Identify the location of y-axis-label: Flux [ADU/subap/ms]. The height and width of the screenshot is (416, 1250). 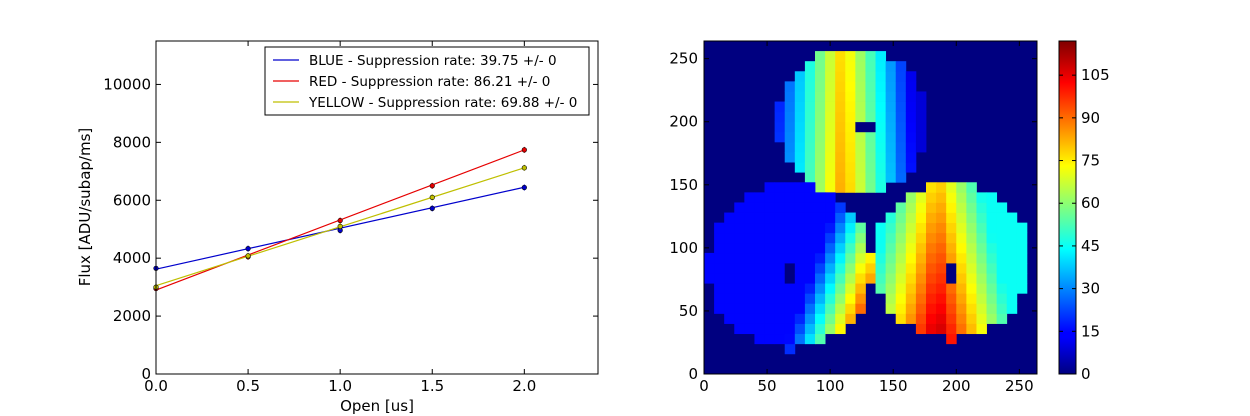
(85, 207).